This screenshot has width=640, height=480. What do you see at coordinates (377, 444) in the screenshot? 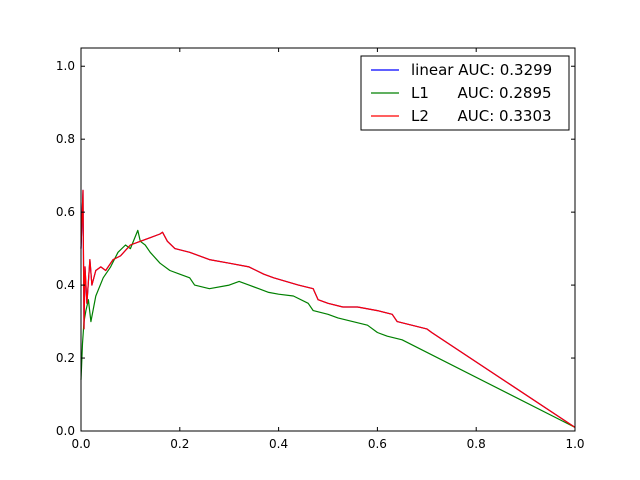
I see `x-tick-label: 0.6` at bounding box center [377, 444].